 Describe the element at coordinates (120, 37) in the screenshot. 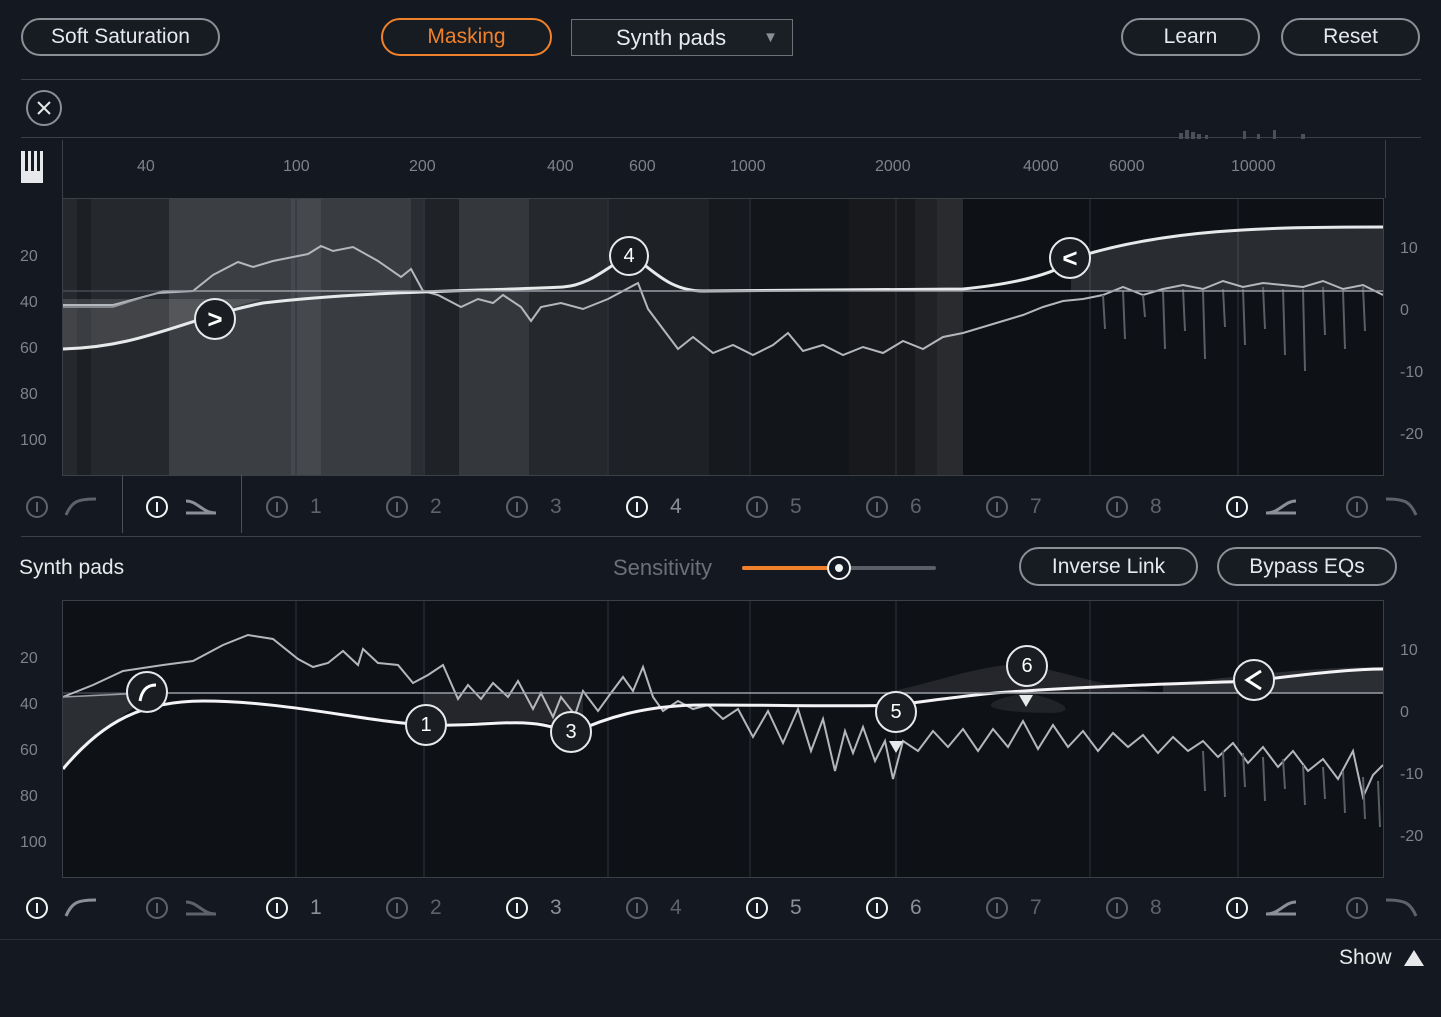

I see `soft-saturation-button: Soft Saturation` at that location.